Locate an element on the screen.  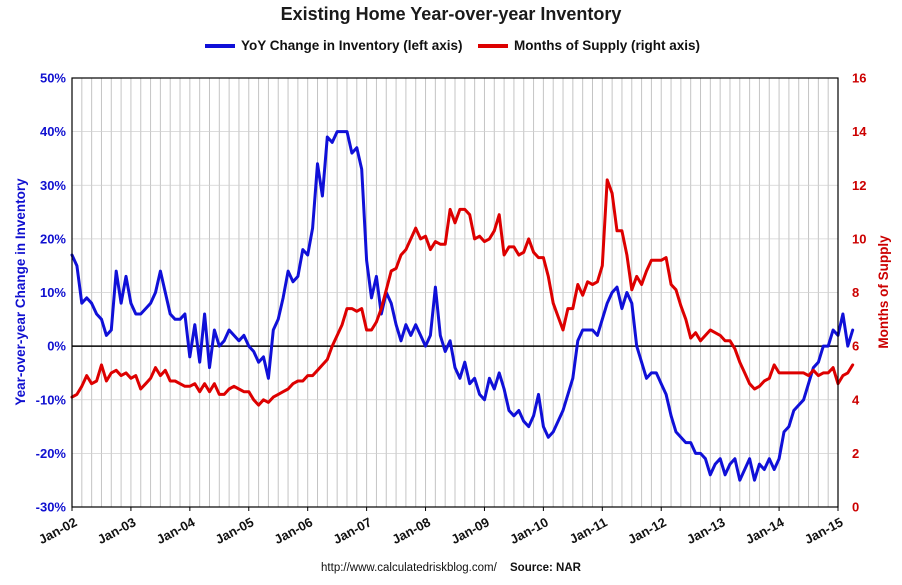
left-tick-label: 20% is located at coordinates (53, 238).